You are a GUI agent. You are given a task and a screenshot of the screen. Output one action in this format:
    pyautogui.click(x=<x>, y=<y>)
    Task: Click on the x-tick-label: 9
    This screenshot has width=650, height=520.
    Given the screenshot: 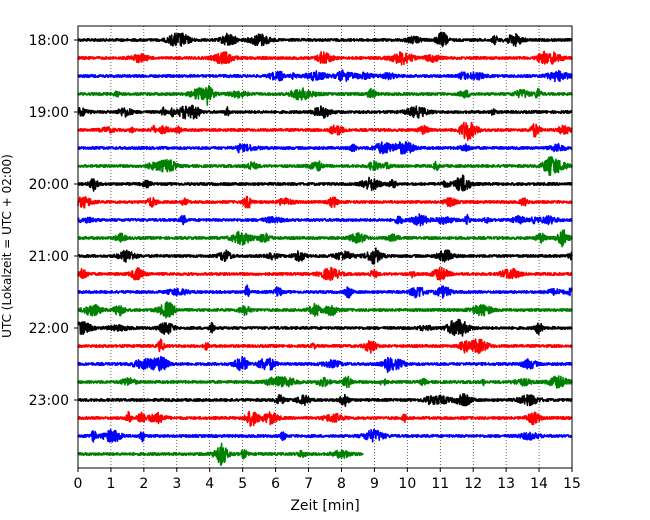 What is the action you would take?
    pyautogui.click(x=374, y=484)
    